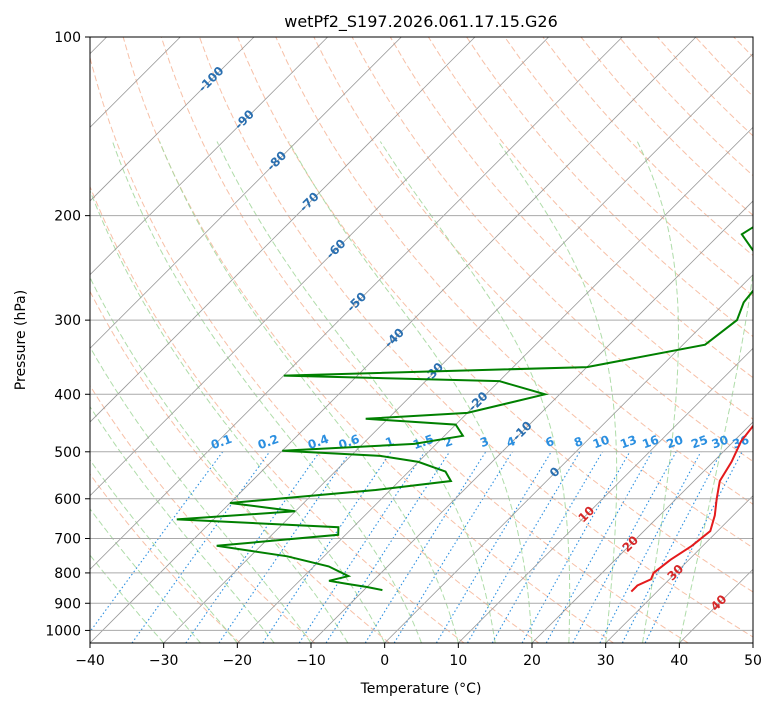 This screenshot has height=708, width=775. Describe the element at coordinates (699, 442) in the screenshot. I see `mixing-ratio-label: 25` at that location.